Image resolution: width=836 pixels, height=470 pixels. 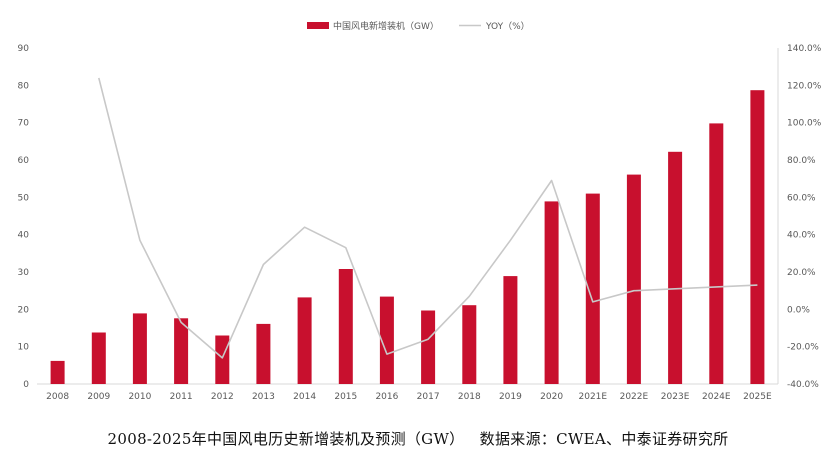 I want to click on x-tick-label: 2009, so click(x=98, y=397).